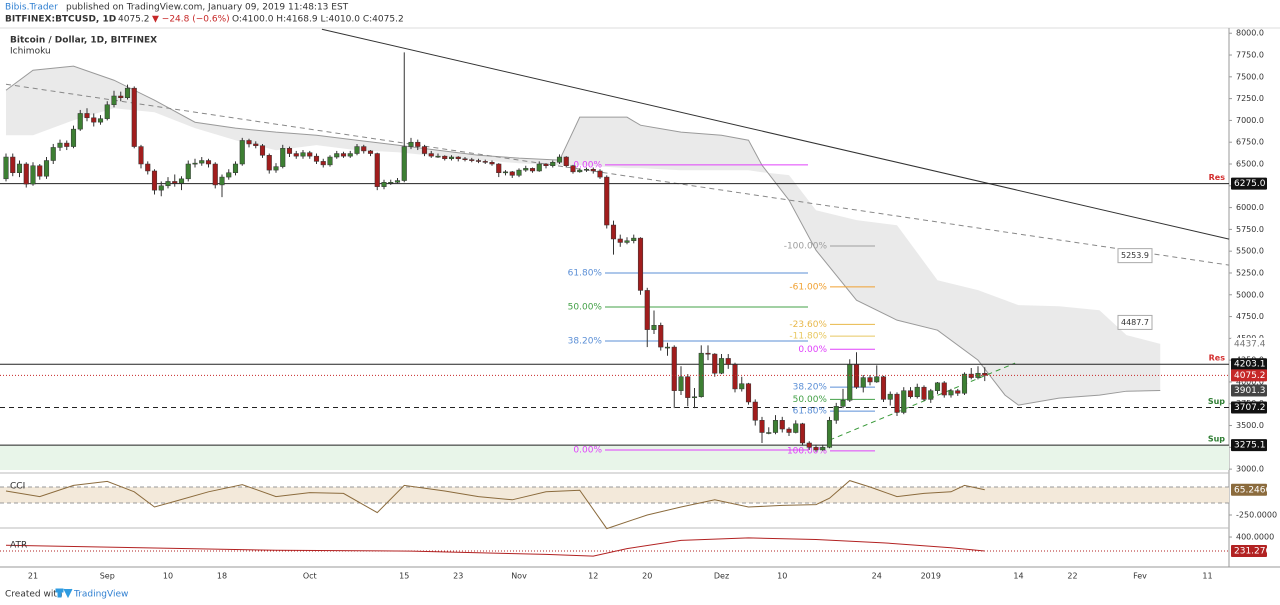 The width and height of the screenshot is (1280, 605). I want to click on symbol: BITFINEX:BTCUSD, 1D, so click(60, 20).